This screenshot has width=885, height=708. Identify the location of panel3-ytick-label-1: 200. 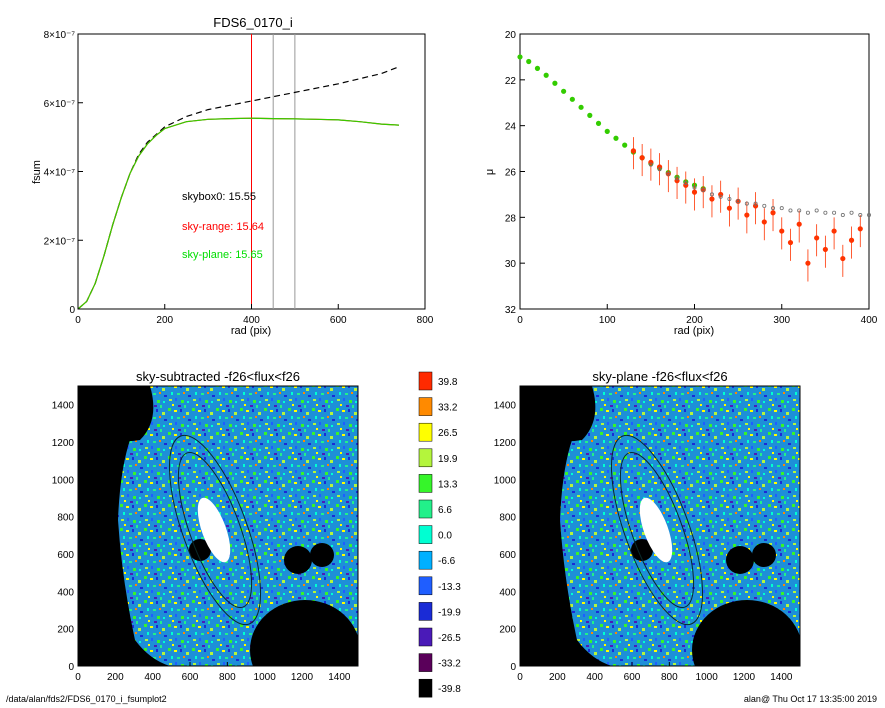
(65, 630).